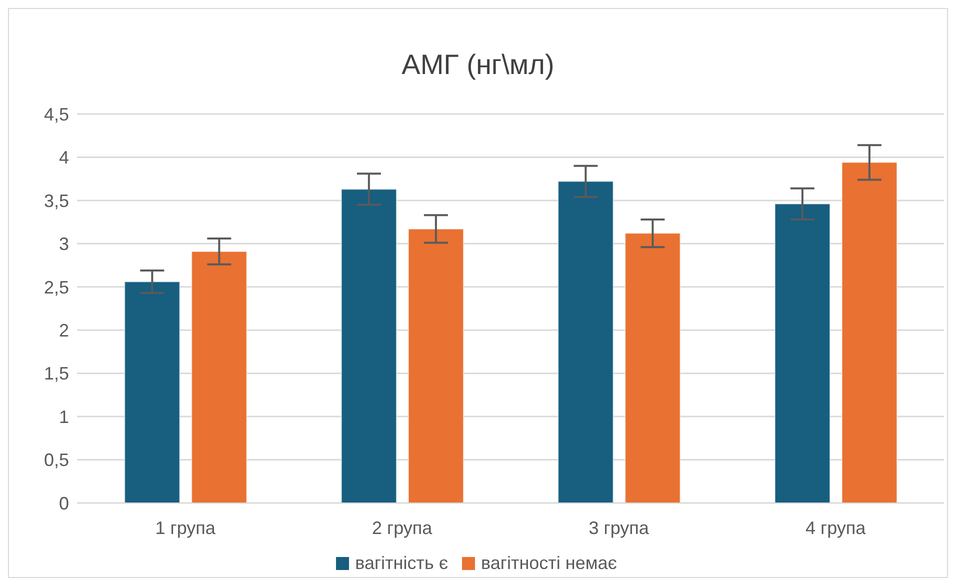 The height and width of the screenshot is (585, 955). What do you see at coordinates (56, 287) in the screenshot?
I see `y-tick-label: 2,5` at bounding box center [56, 287].